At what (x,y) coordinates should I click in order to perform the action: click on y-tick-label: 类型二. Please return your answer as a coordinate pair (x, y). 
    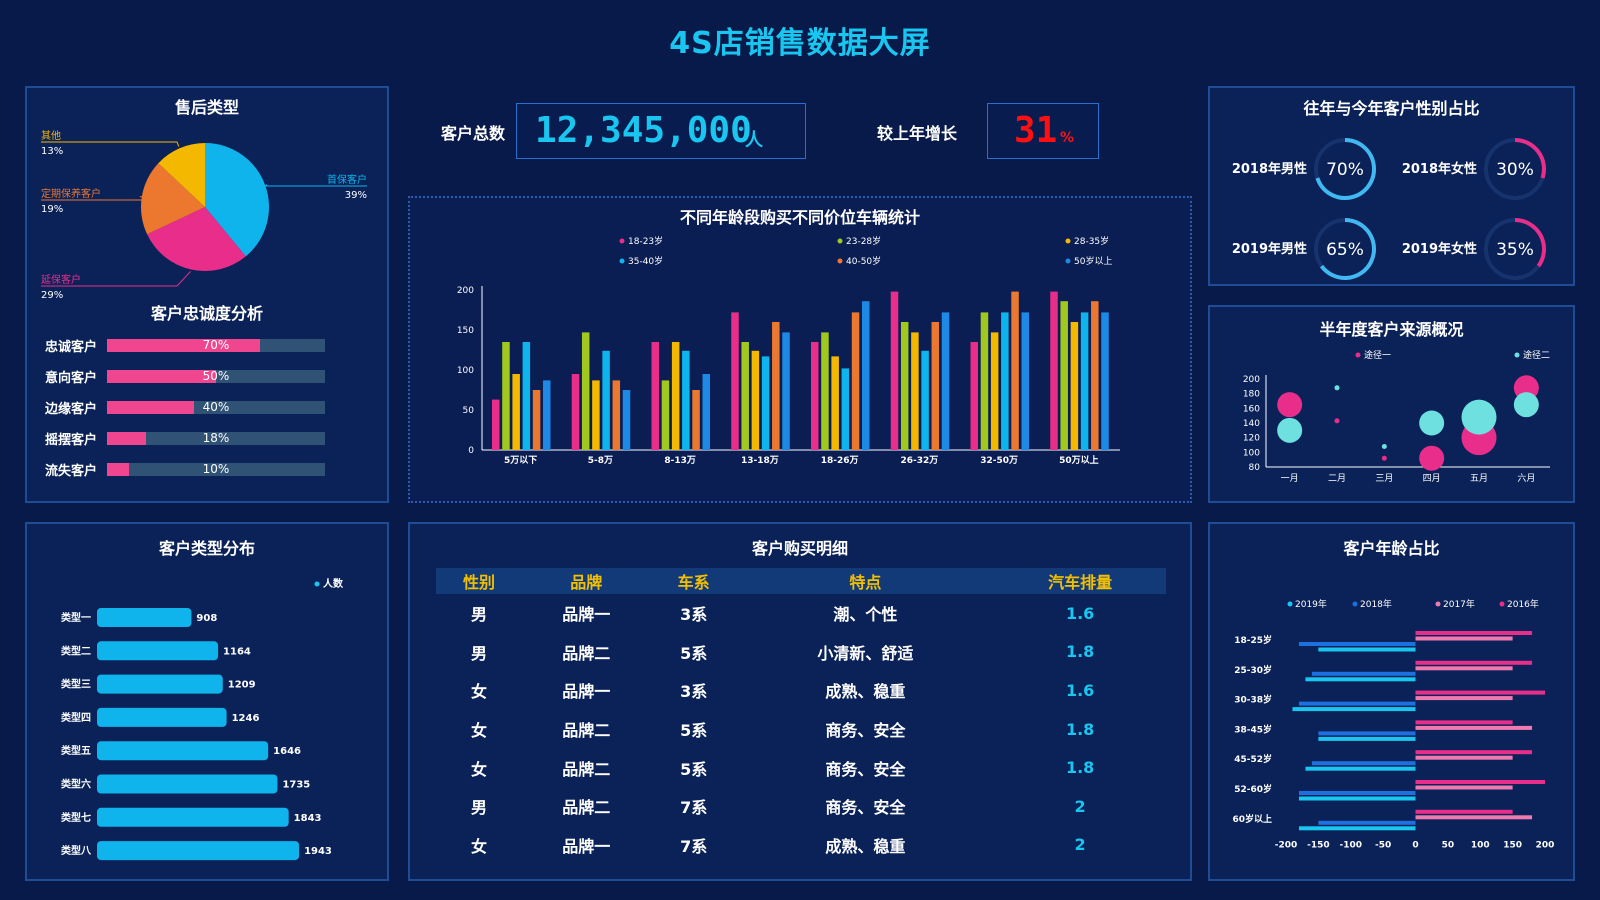
    Looking at the image, I should click on (76, 650).